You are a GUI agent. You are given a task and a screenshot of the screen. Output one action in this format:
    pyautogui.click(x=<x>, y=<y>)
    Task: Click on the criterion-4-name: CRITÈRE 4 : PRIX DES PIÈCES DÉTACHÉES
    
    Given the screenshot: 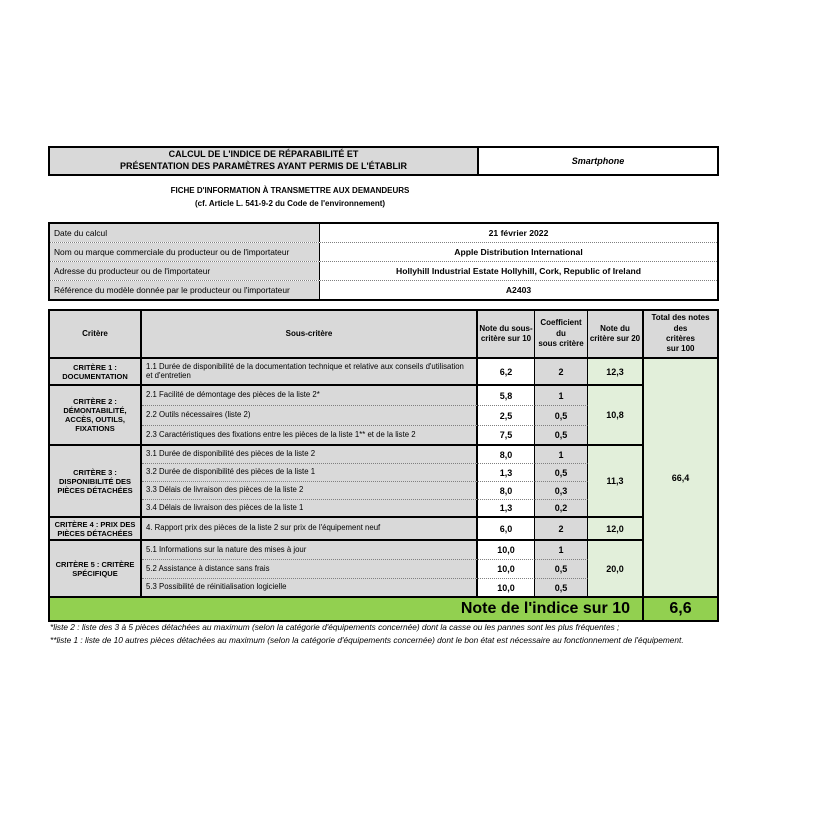 What is the action you would take?
    pyautogui.click(x=96, y=529)
    